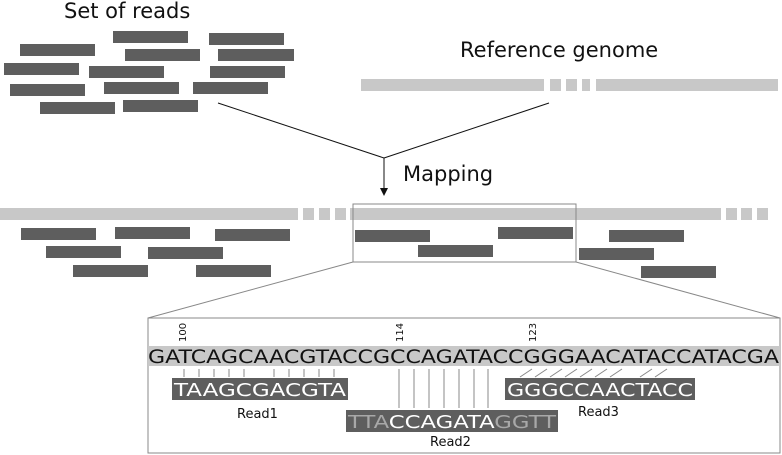 This screenshot has width=782, height=455. I want to click on reads-set-label: Set of reads, so click(127, 11).